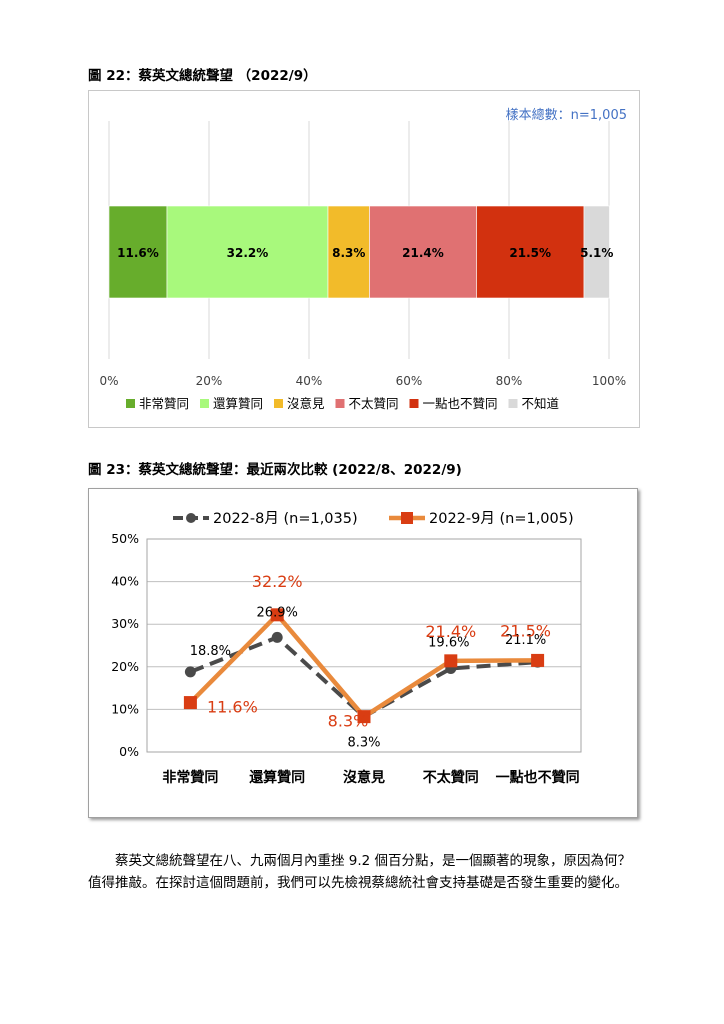  I want to click on series-2022-9-label: 11.6%, so click(232, 707).